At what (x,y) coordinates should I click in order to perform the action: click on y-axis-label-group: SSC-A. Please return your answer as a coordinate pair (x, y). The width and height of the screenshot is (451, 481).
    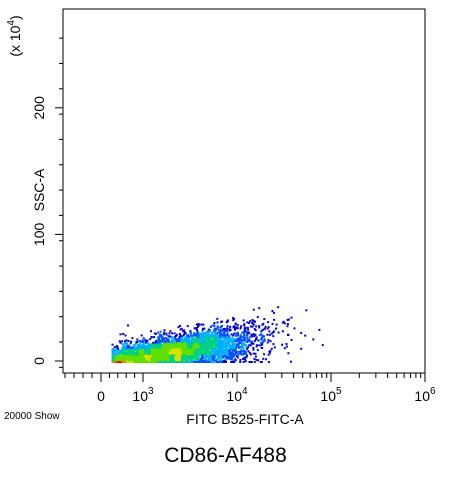
    Looking at the image, I should click on (39, 189).